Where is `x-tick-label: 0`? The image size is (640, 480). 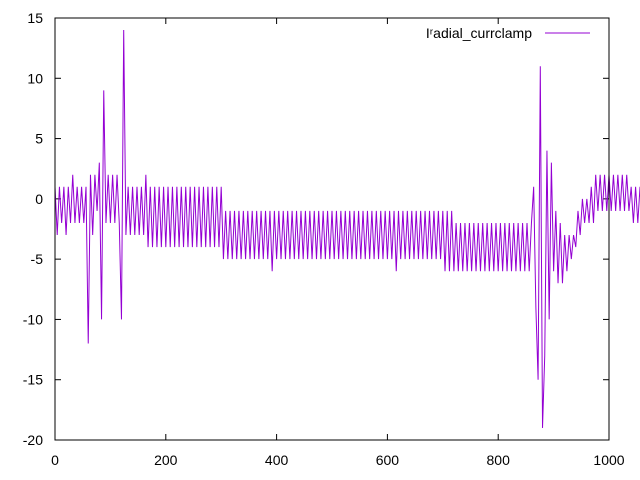 x-tick-label: 0 is located at coordinates (55, 460).